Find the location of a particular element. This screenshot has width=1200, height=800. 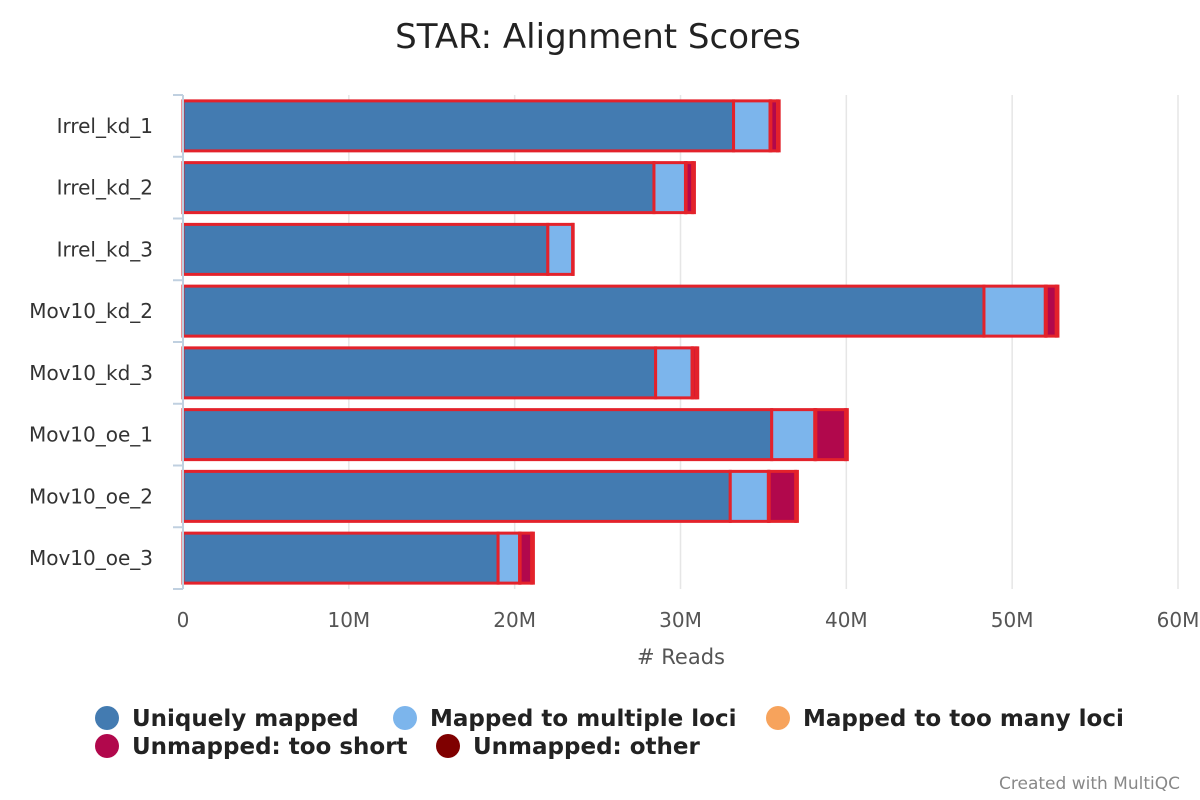

x-tick-label: 10M is located at coordinates (348, 620).